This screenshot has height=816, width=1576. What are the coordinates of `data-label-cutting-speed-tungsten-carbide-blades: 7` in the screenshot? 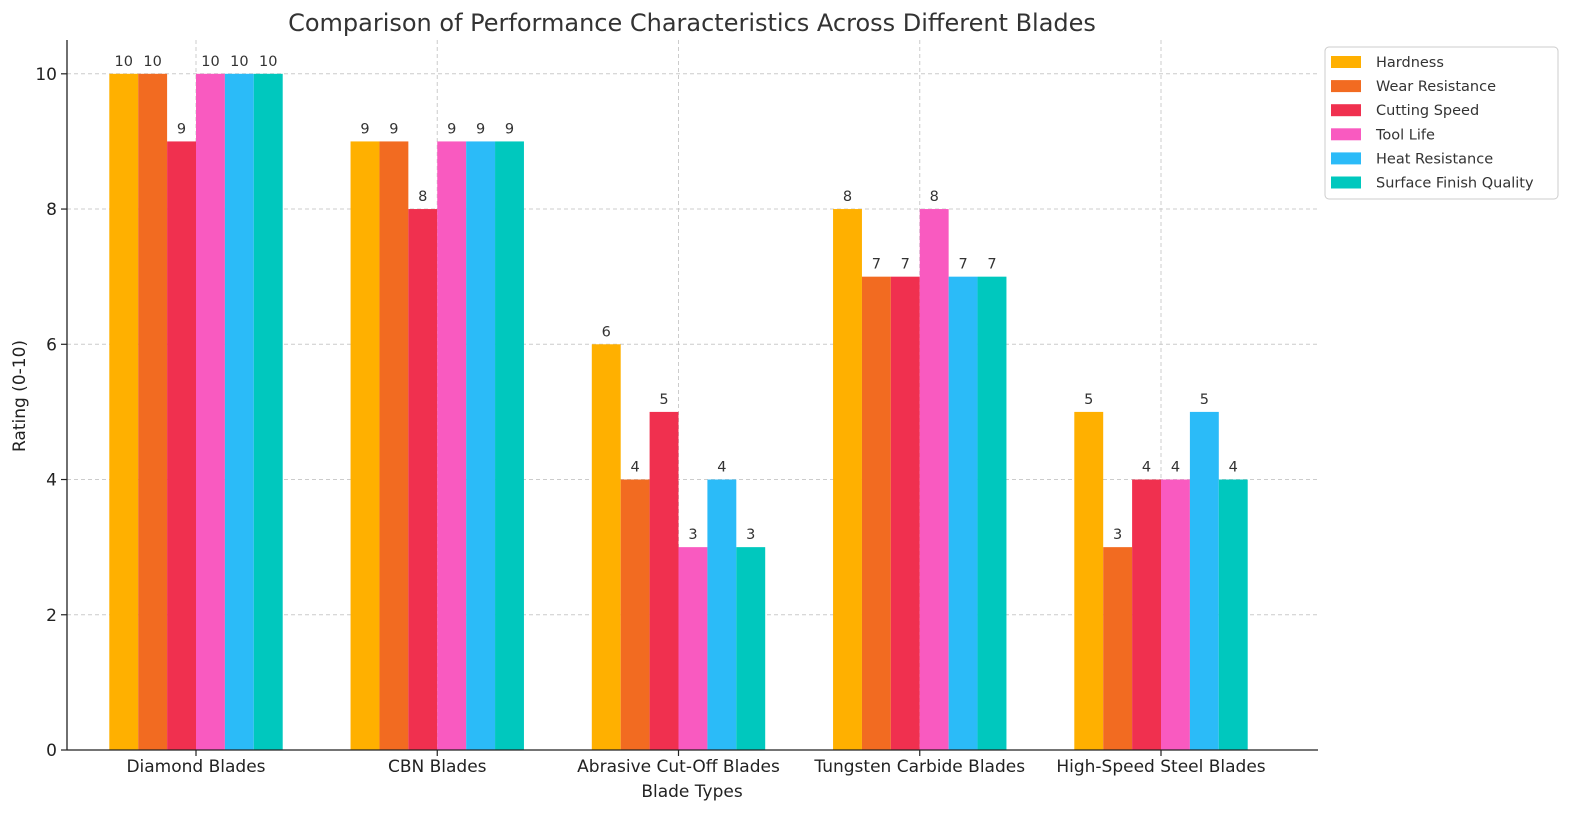 It's located at (905, 265).